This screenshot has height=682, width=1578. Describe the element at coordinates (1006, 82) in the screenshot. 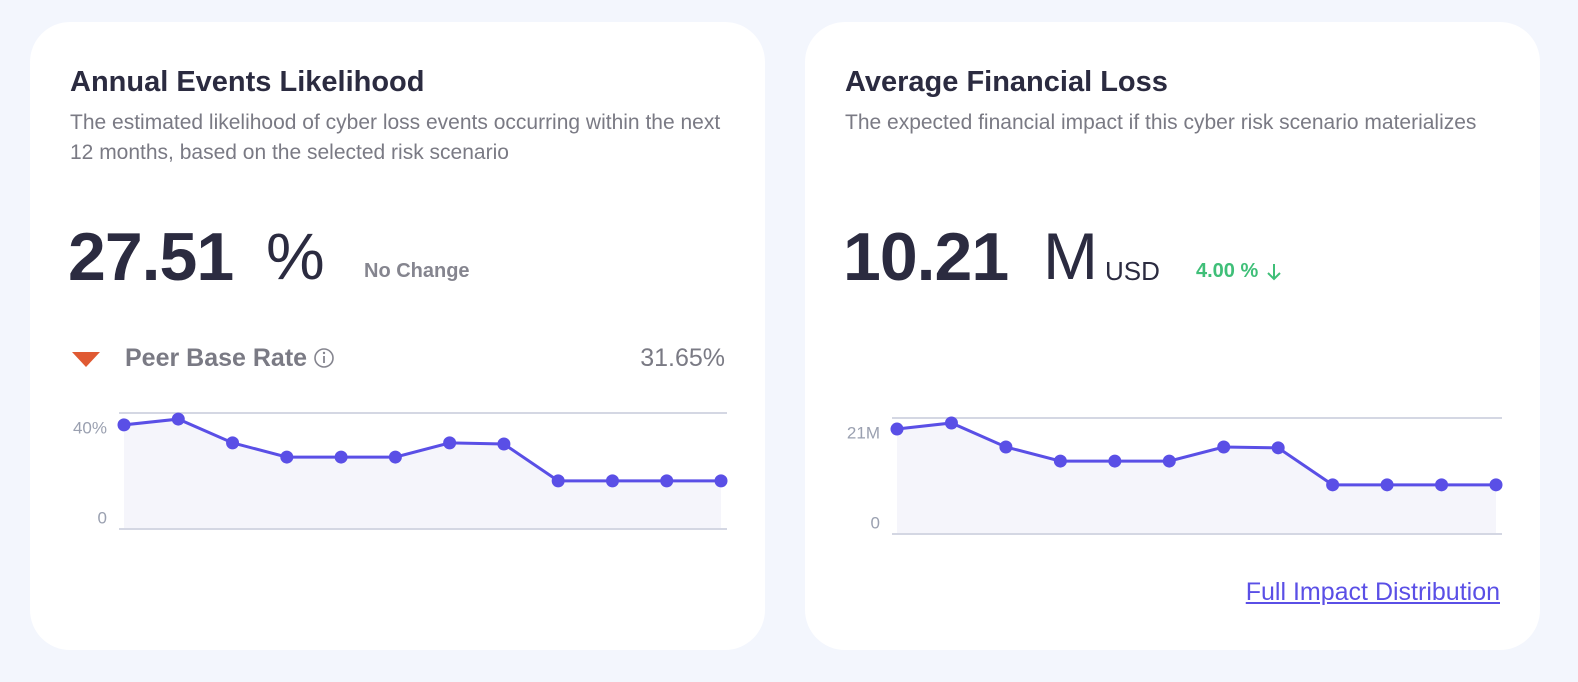

I see `card-title: Average Financial Loss` at that location.